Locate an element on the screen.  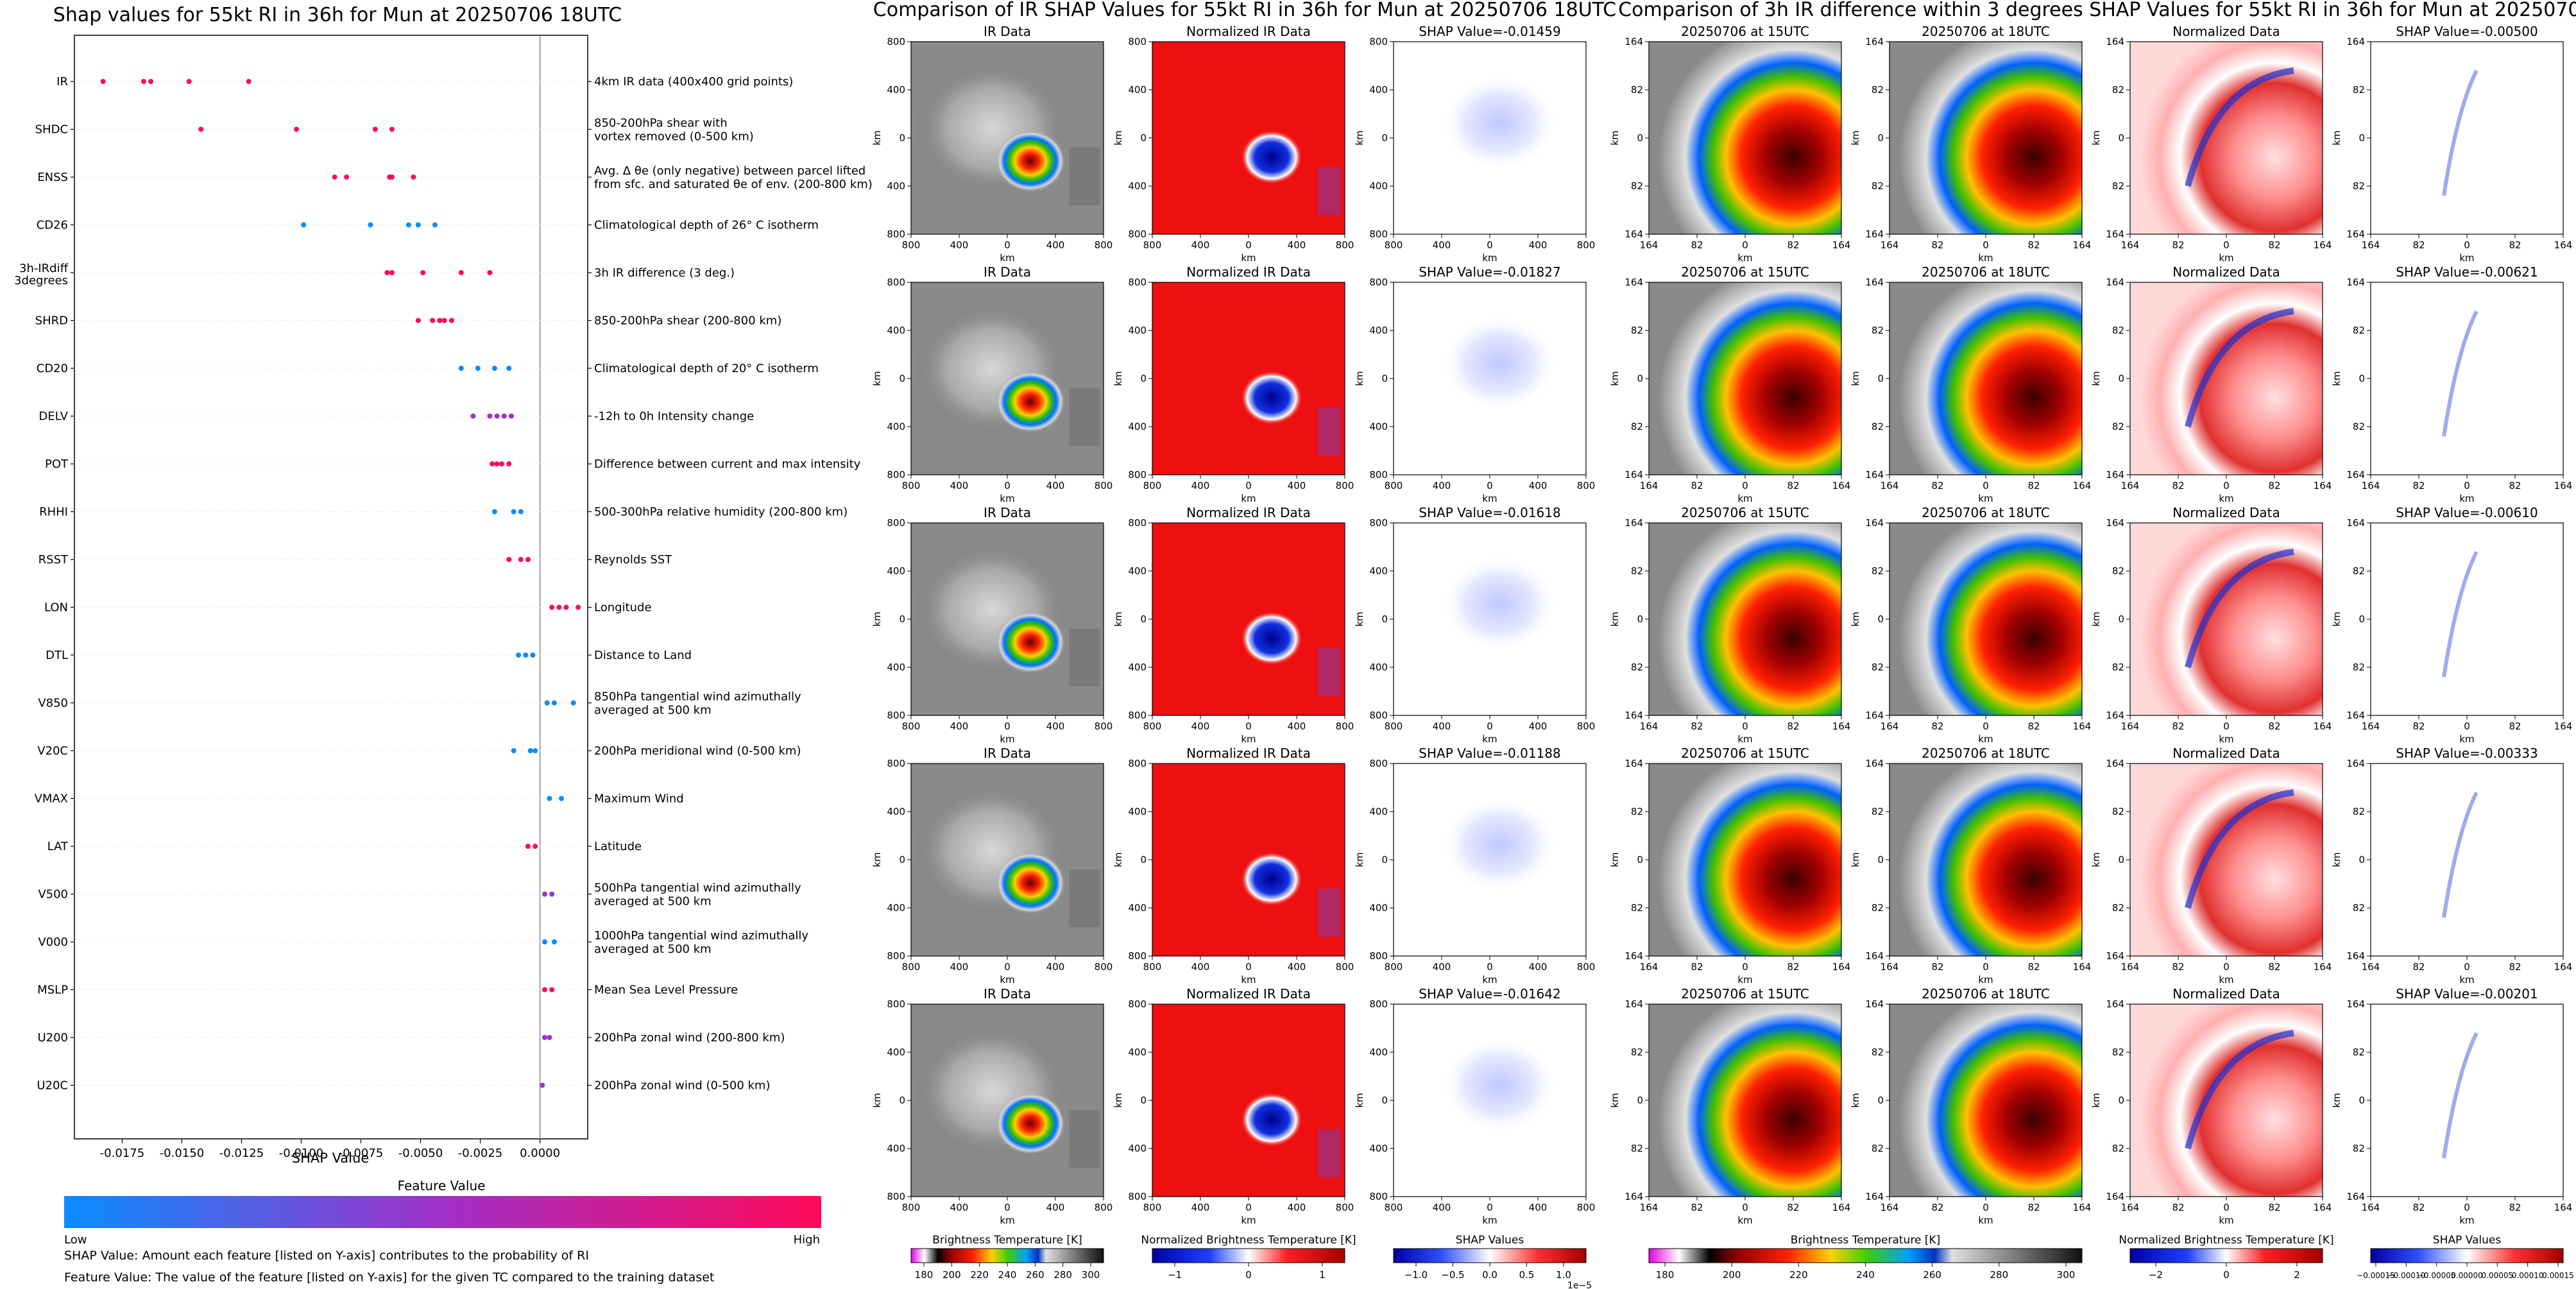
colorbar-high-label: High is located at coordinates (807, 1240).